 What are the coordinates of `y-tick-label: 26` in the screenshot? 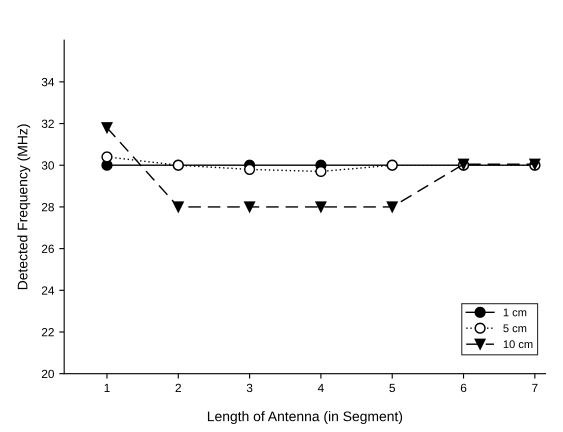 It's located at (48, 249).